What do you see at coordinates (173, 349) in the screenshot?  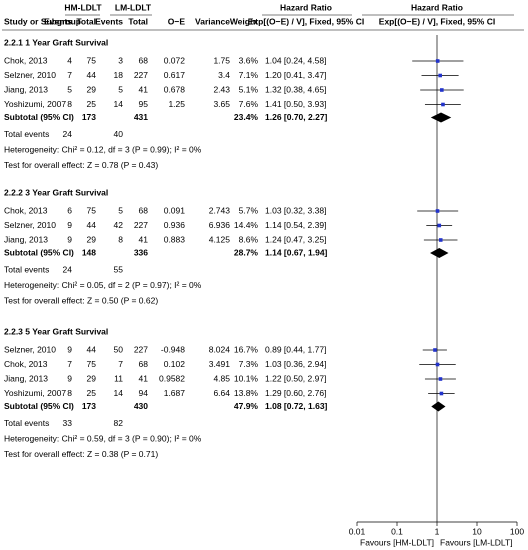 I see `cell: -0.948` at bounding box center [173, 349].